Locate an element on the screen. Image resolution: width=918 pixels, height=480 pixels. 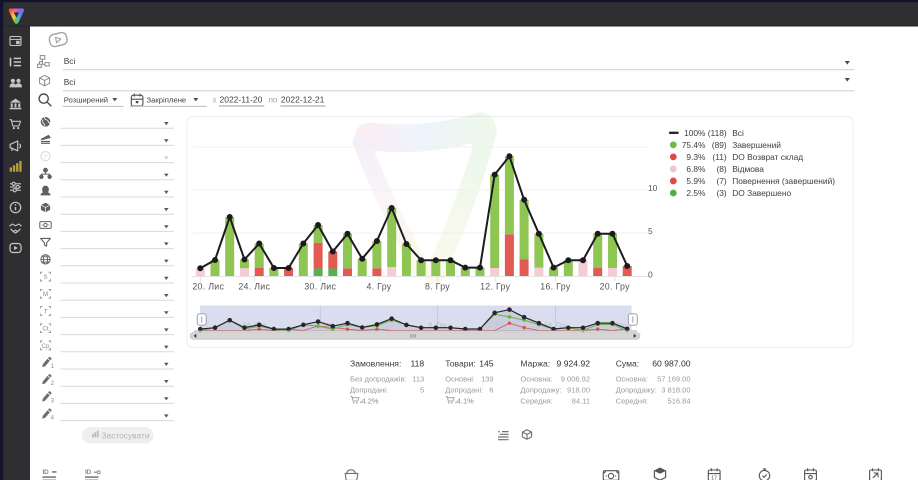
svg-text: 100% is located at coordinates (695, 133).